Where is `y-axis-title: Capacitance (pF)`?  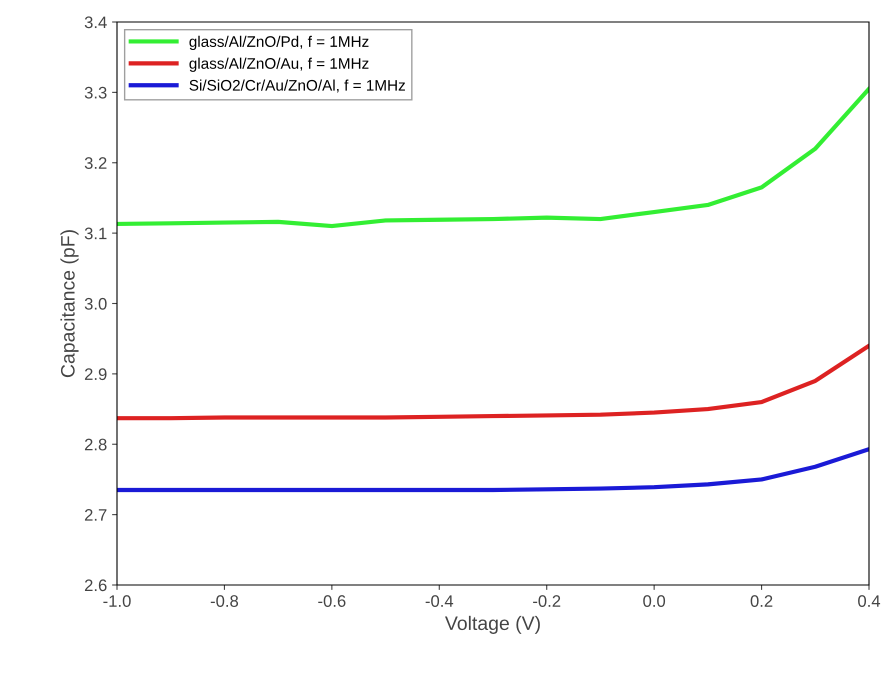 y-axis-title: Capacitance (pF) is located at coordinates (69, 304).